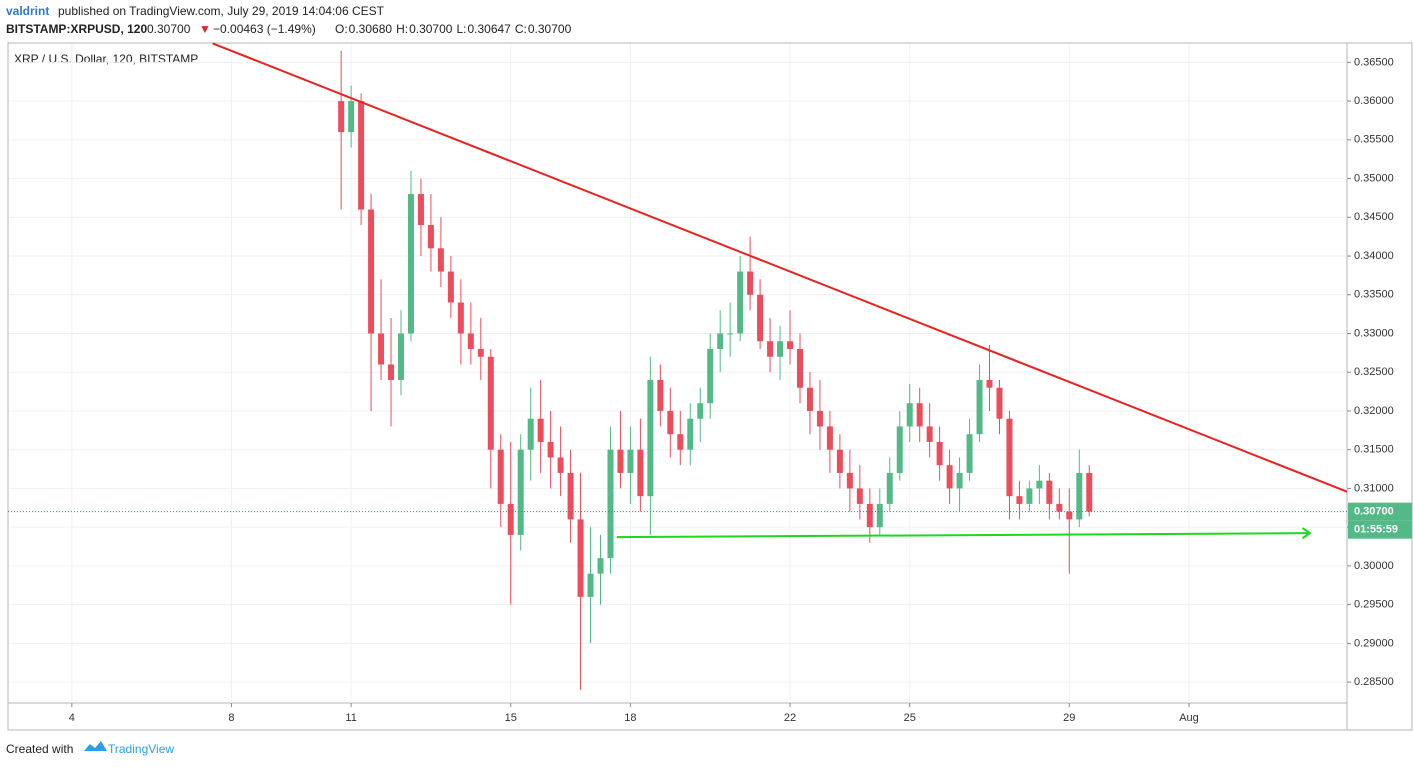 The height and width of the screenshot is (768, 1413). What do you see at coordinates (1374, 256) in the screenshot?
I see `y-tick-label: 0.34000` at bounding box center [1374, 256].